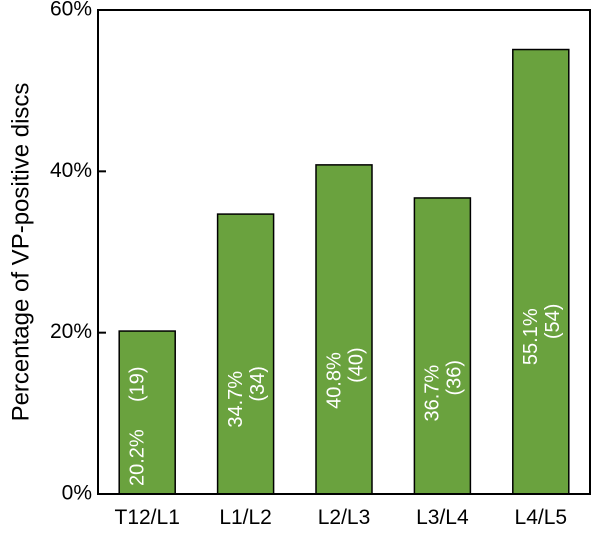  Describe the element at coordinates (433, 393) in the screenshot. I see `bar-value-label: 36.7%` at that location.